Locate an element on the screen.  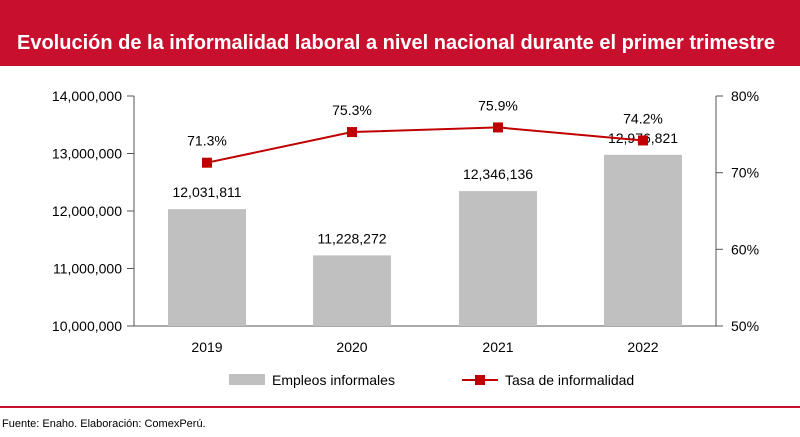
source-note: Fuente: Enaho. Elaboración: ComexPerú. is located at coordinates (104, 424).